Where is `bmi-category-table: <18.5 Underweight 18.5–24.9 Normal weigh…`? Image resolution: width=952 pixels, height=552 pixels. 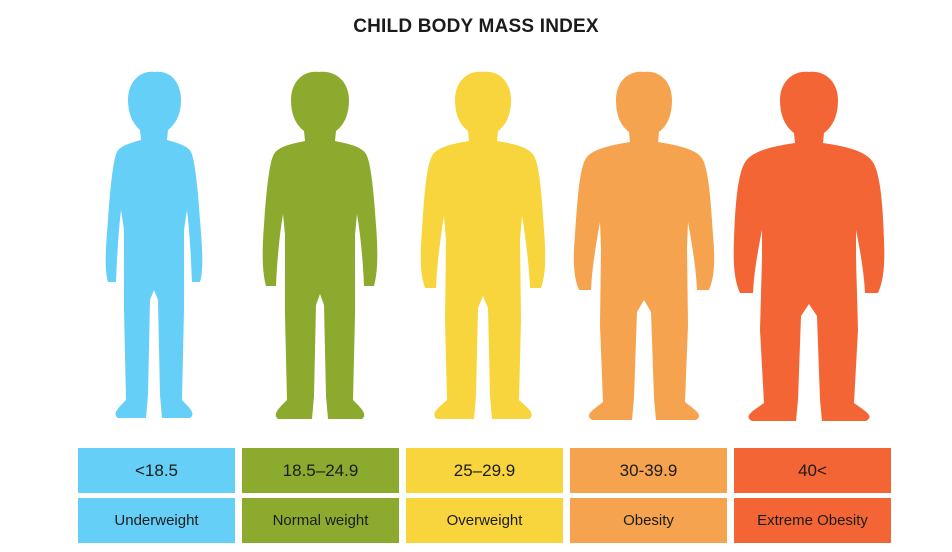 bmi-category-table: <18.5 Underweight 18.5–24.9 Normal weigh… is located at coordinates (484, 496).